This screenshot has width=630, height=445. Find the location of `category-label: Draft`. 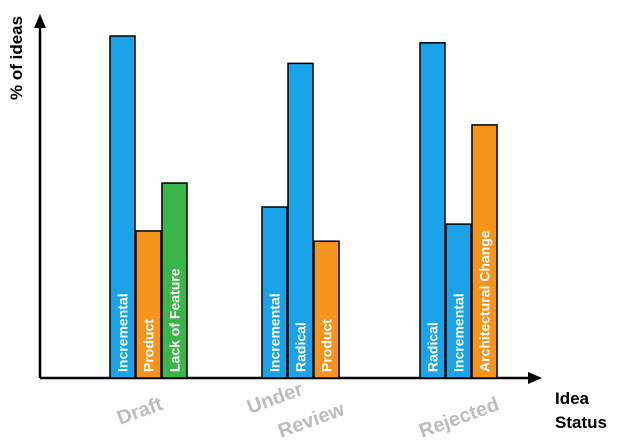

category-label: Draft is located at coordinates (140, 411).